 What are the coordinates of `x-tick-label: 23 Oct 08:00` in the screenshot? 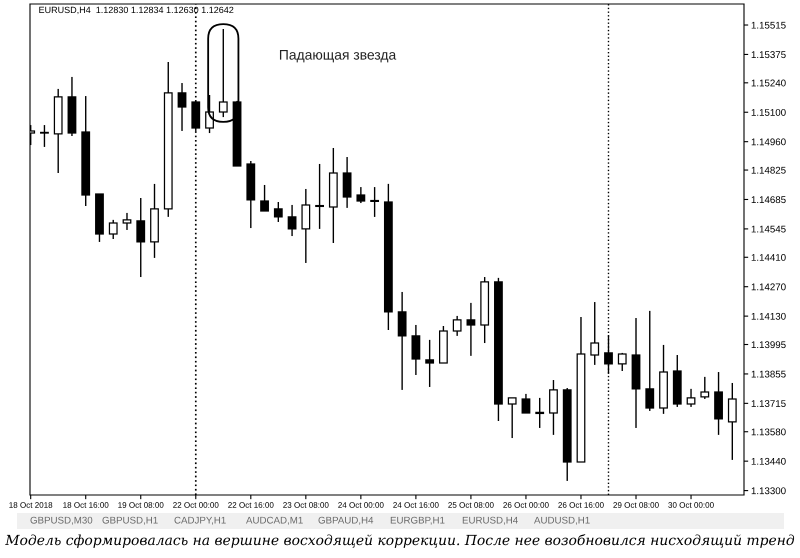 It's located at (306, 505).